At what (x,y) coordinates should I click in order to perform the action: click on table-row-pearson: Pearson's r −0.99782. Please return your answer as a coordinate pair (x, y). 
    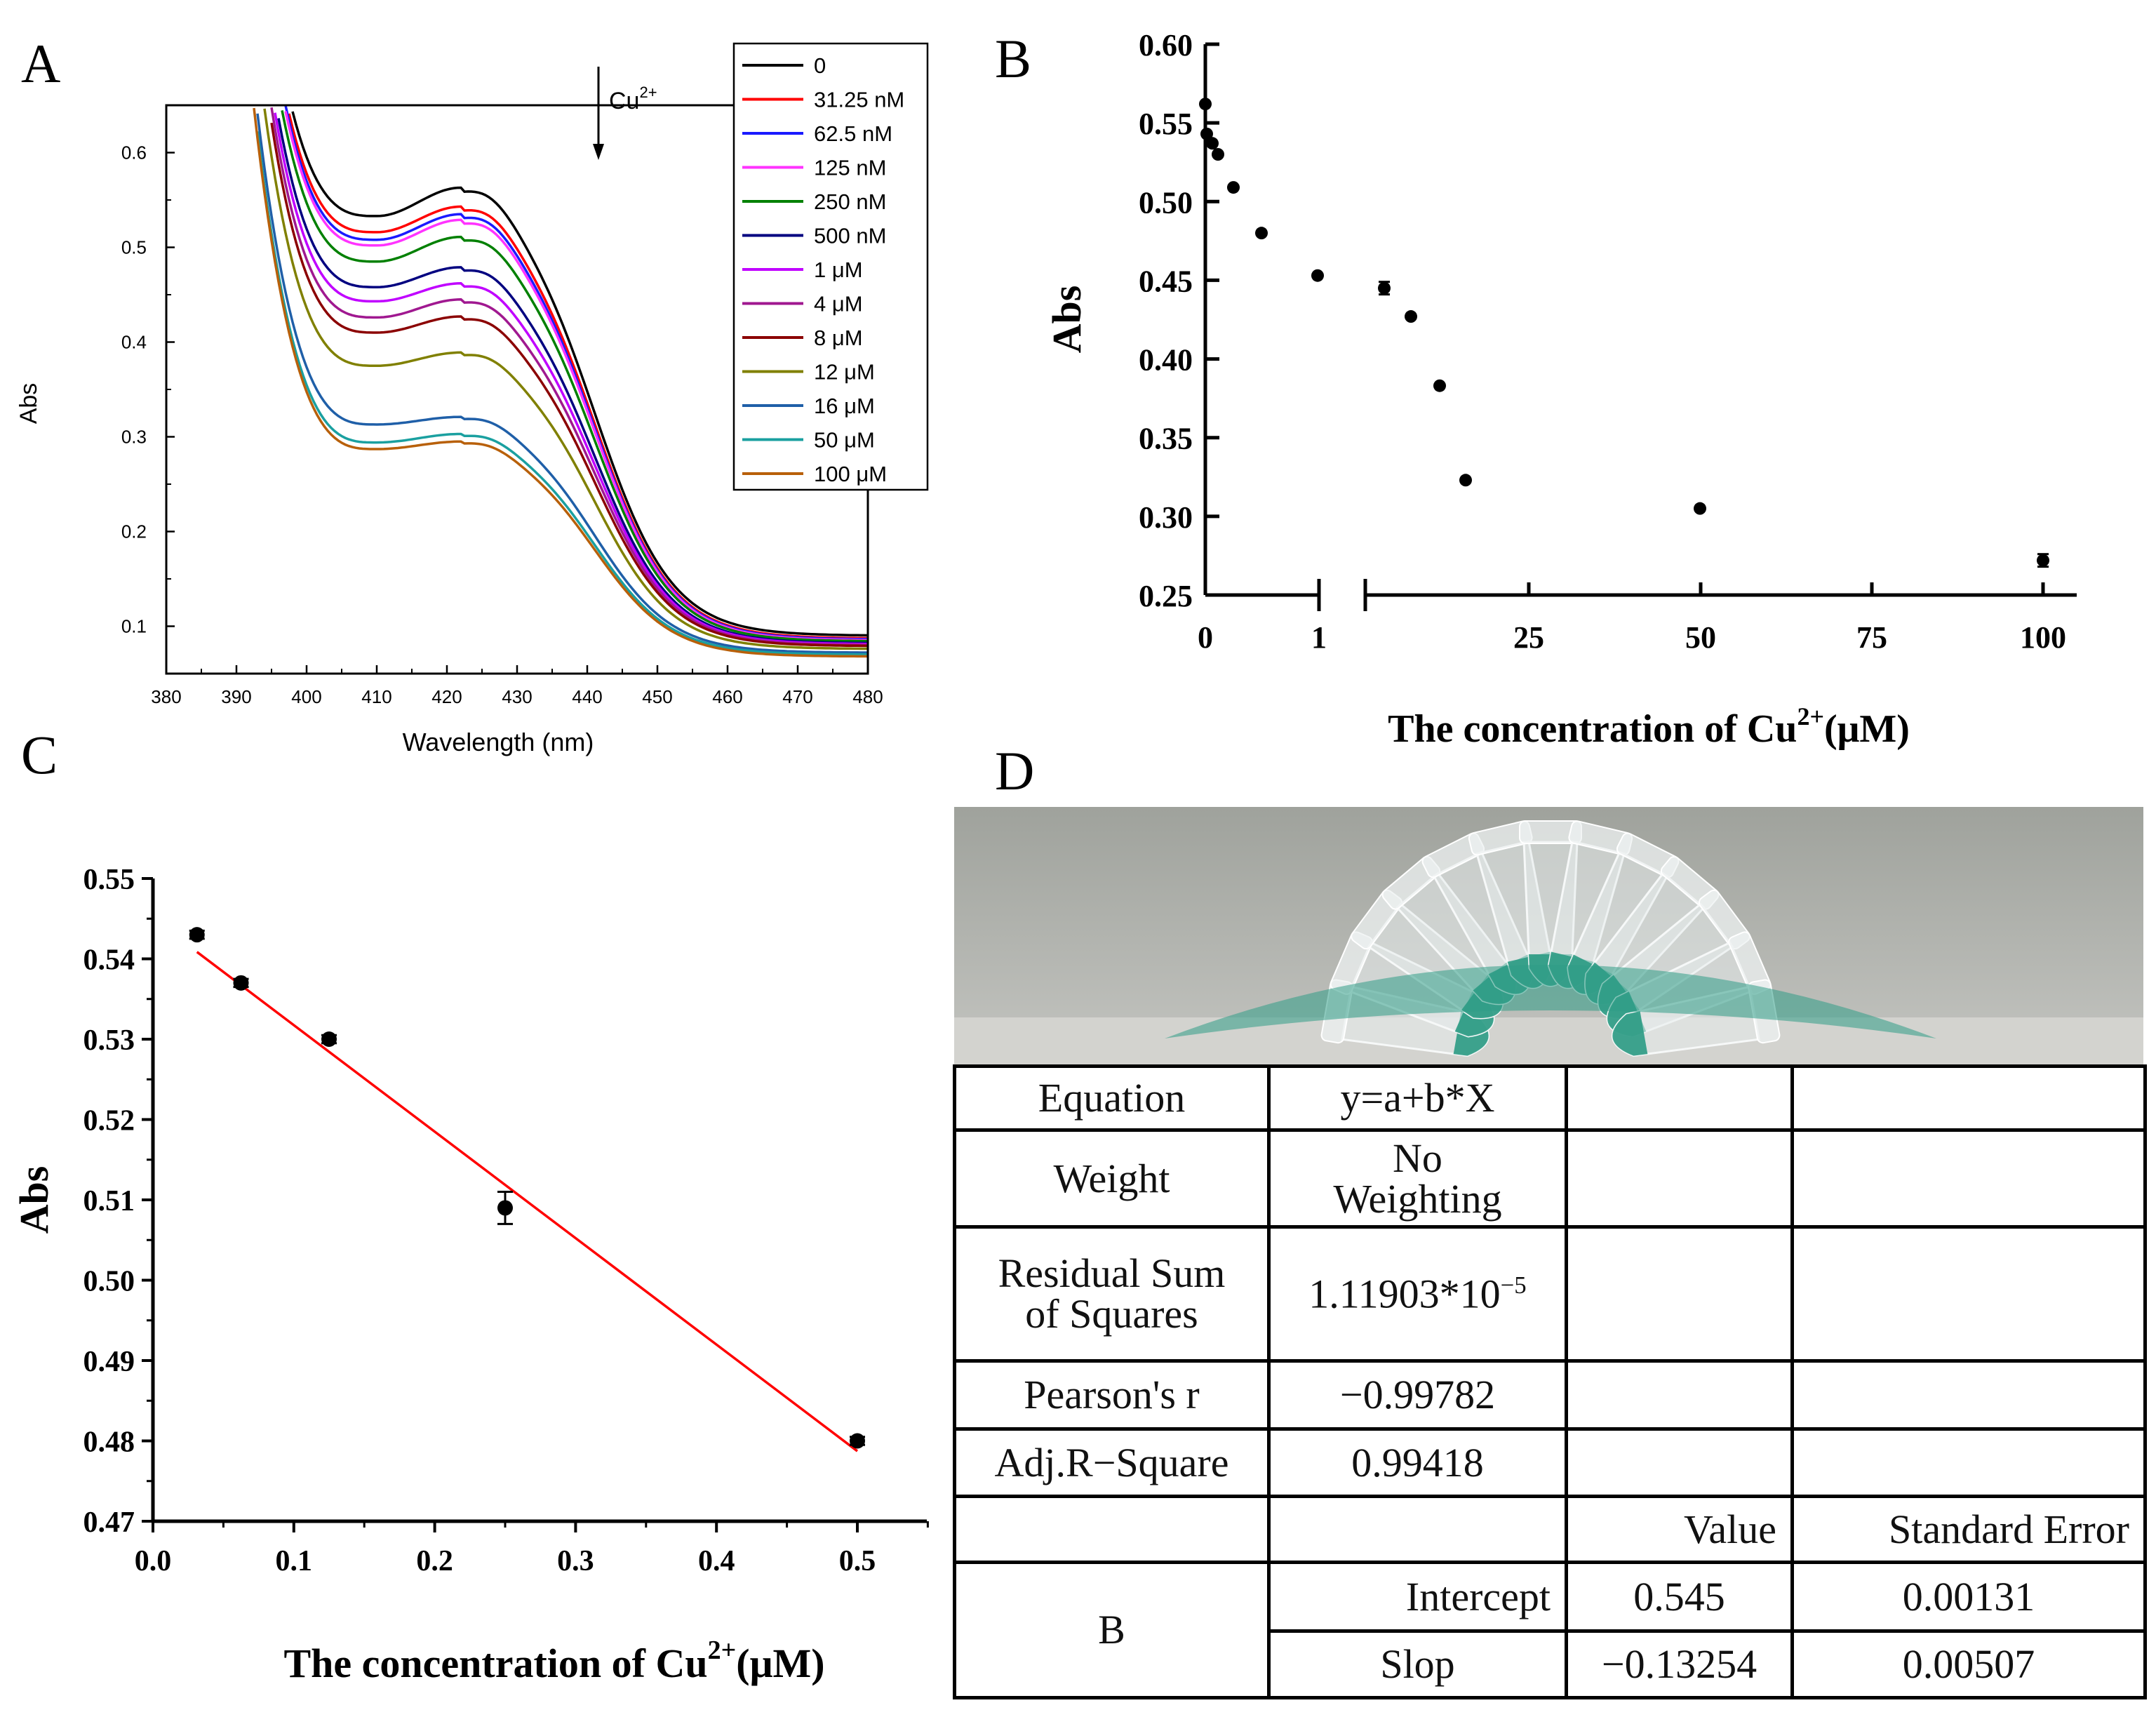
    Looking at the image, I should click on (1550, 1394).